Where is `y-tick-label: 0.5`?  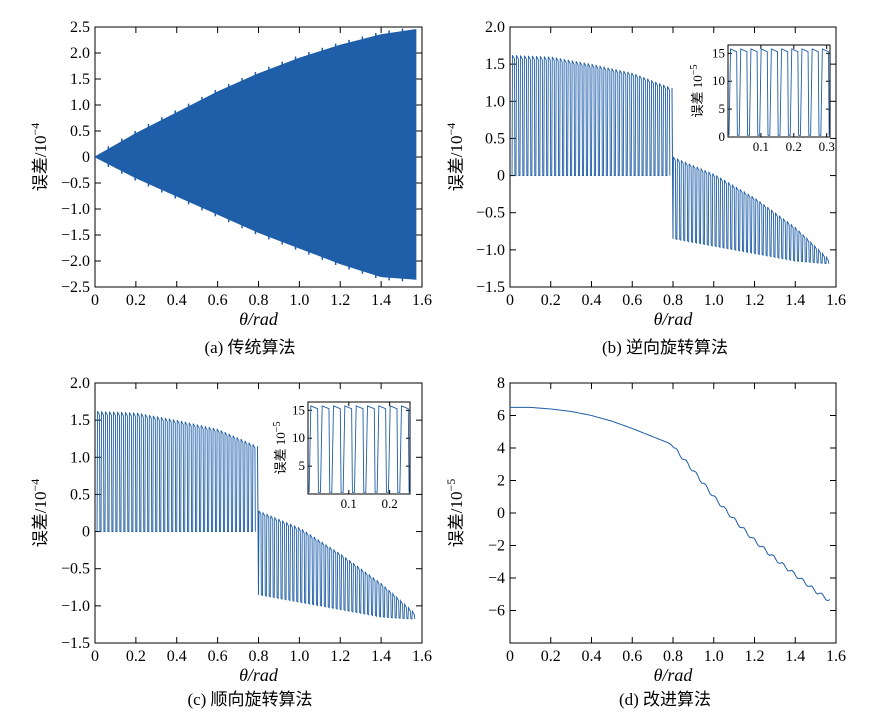 y-tick-label: 0.5 is located at coordinates (495, 138).